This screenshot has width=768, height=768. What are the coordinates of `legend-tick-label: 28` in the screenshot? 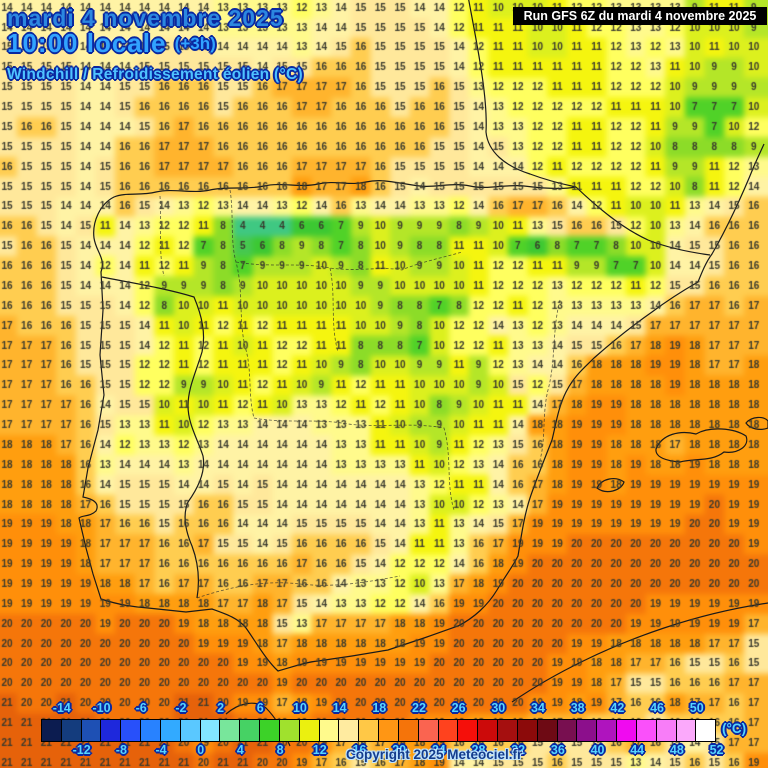 It's located at (478, 750).